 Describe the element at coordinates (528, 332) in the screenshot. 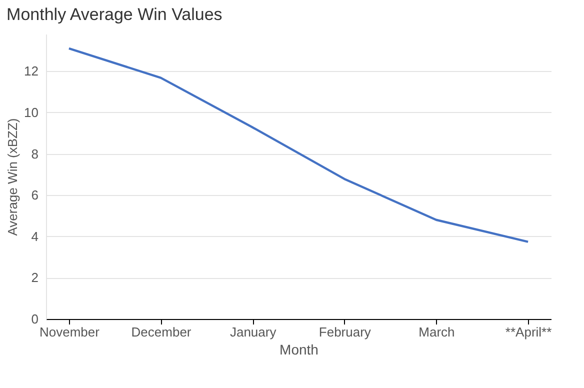

I see `x-tick-label: **April**` at that location.